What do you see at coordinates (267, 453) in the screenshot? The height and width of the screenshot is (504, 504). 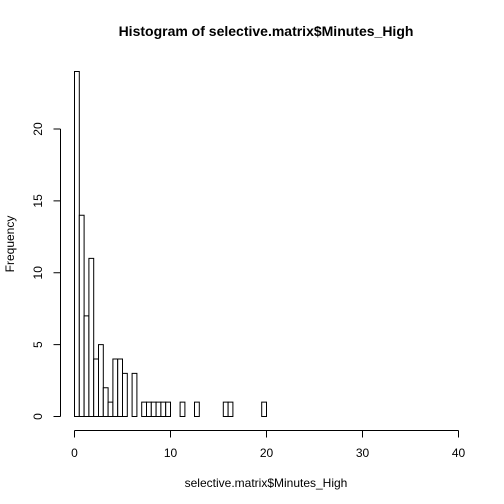 I see `x-tick-label: 20` at bounding box center [267, 453].